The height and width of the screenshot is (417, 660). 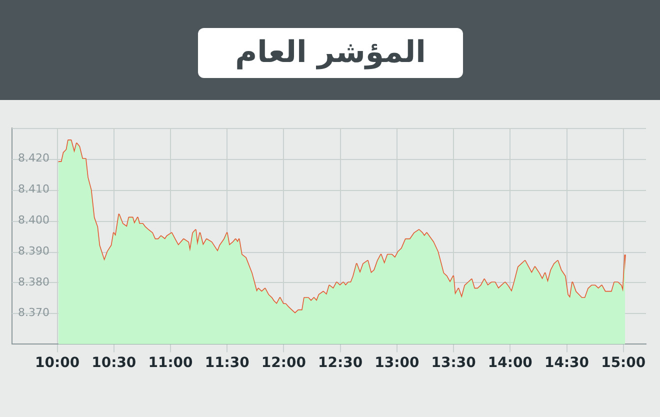 I want to click on x-tick-label: 14:00, so click(x=510, y=363).